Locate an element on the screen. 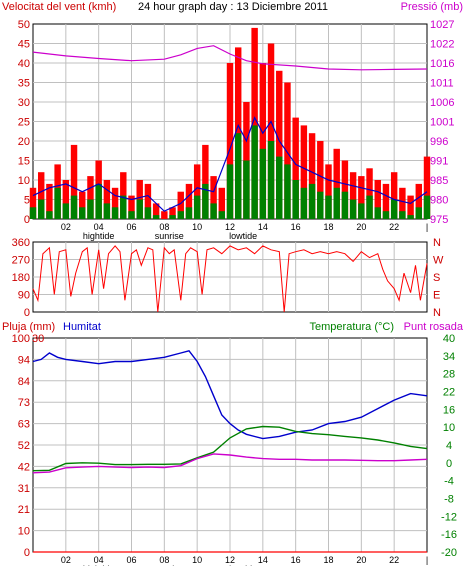 The image size is (465, 566). weather-axis-hour-tick: | is located at coordinates (427, 560).